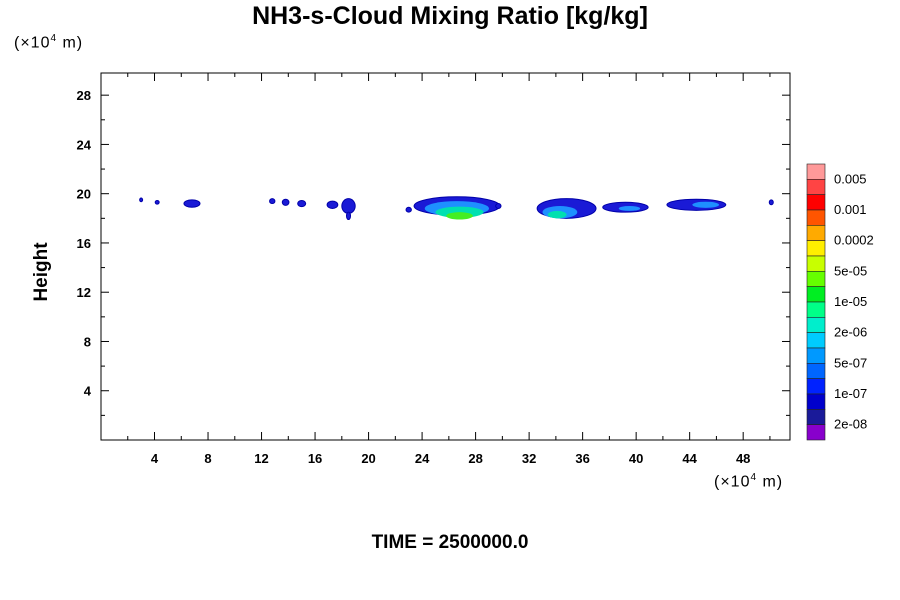 The image size is (900, 600). I want to click on y-unit-exponent: 4, so click(54, 38).